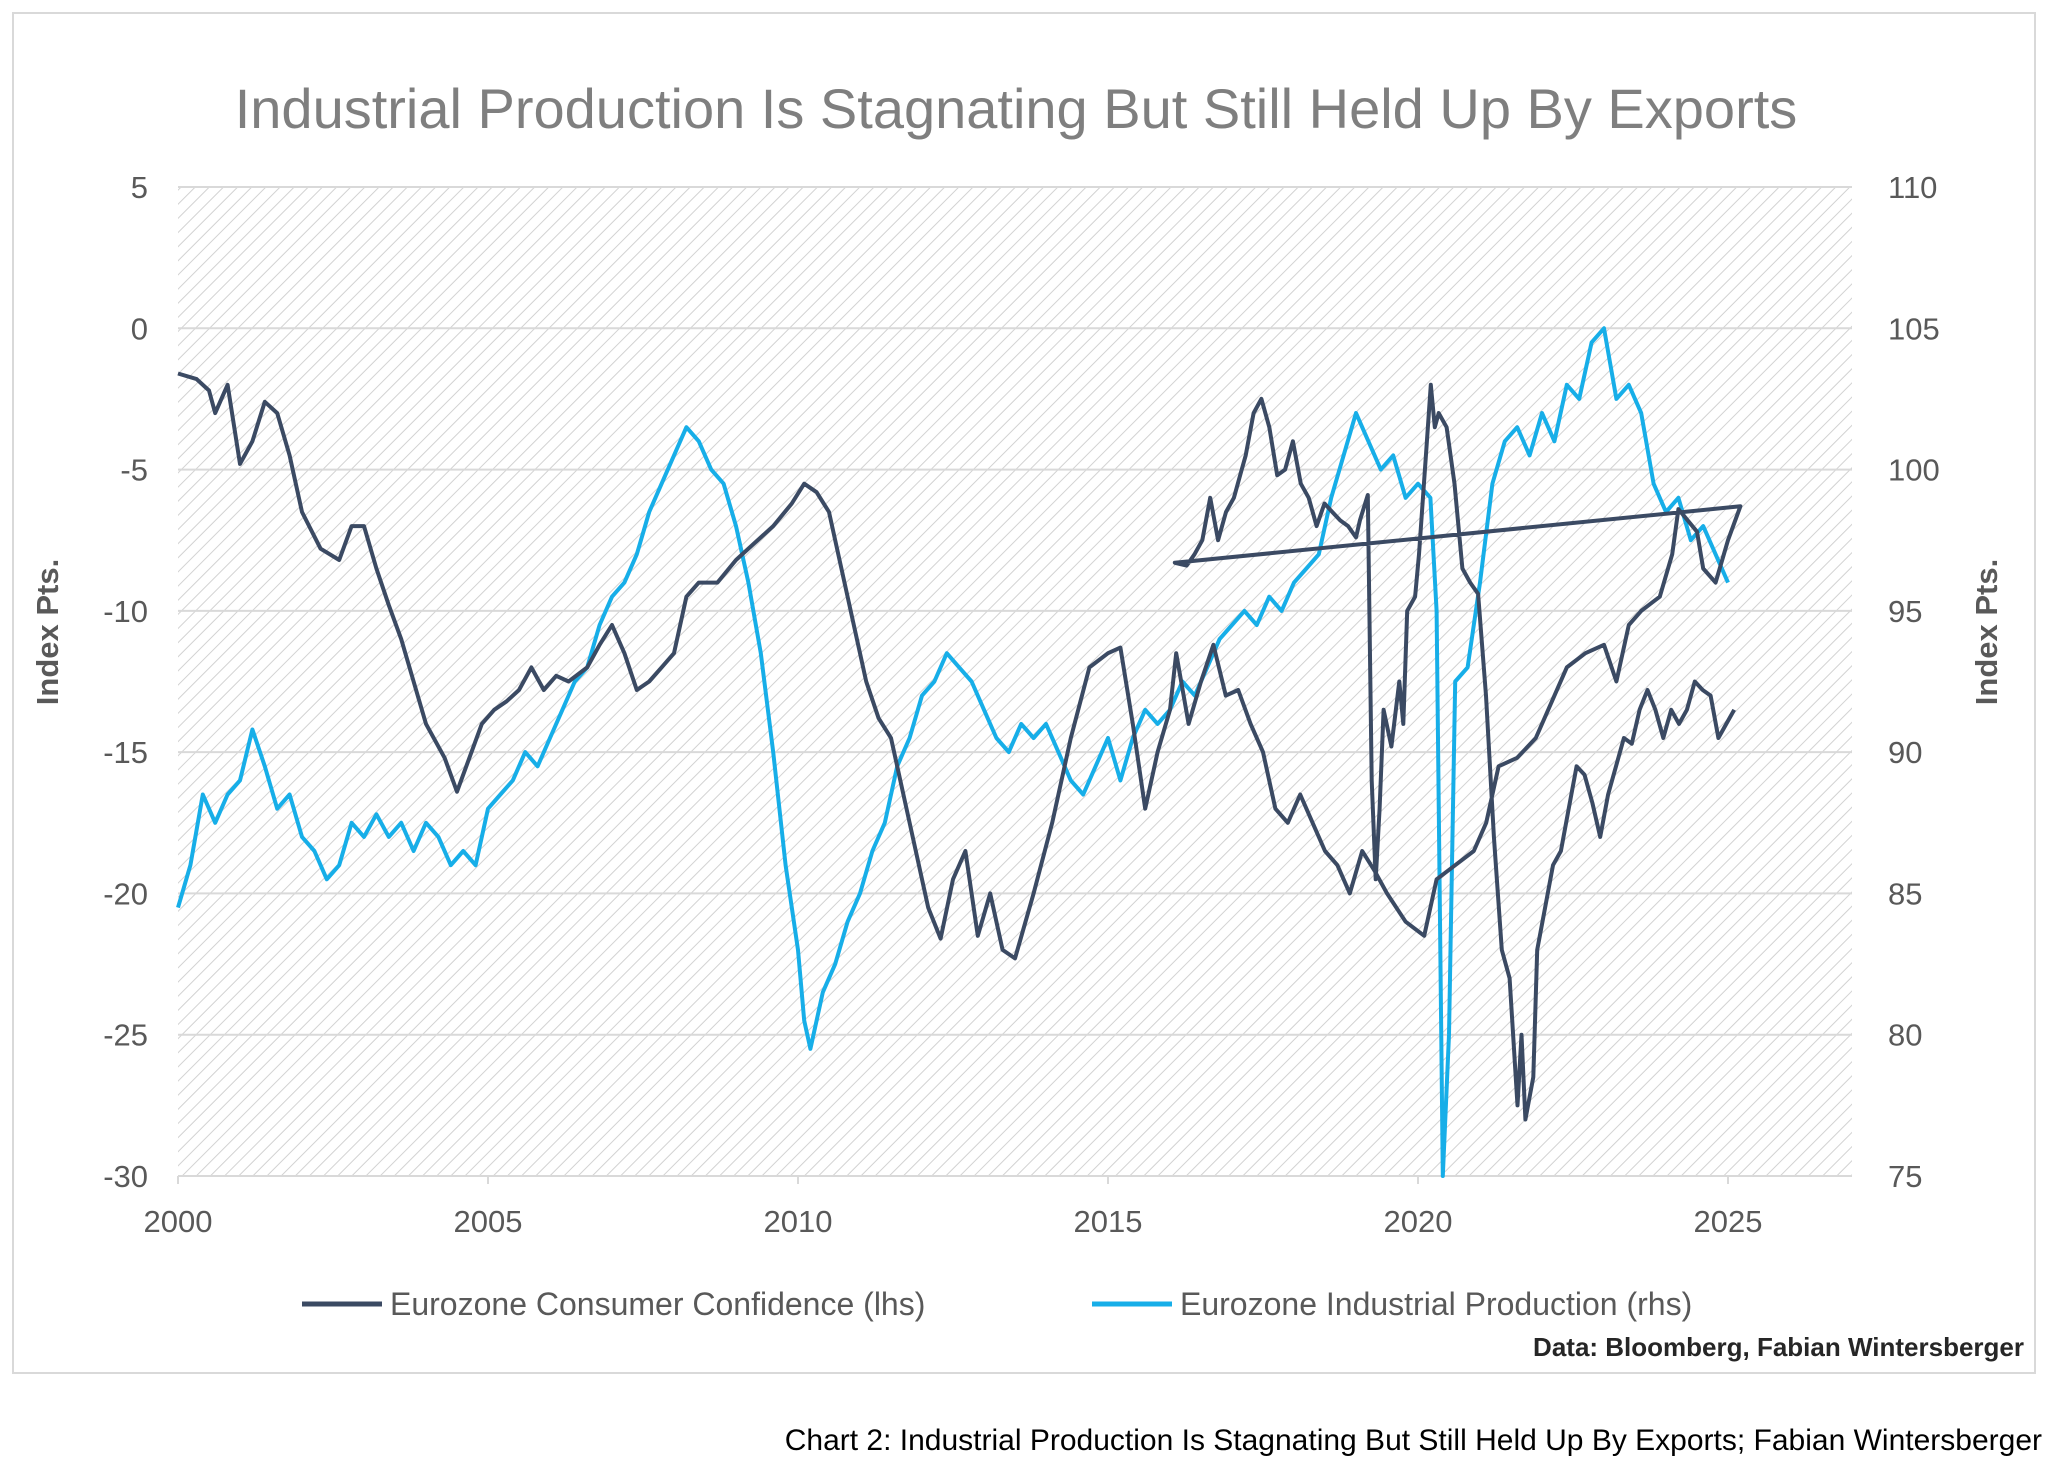  I want to click on right-tick-label: 90, so click(1905, 752).